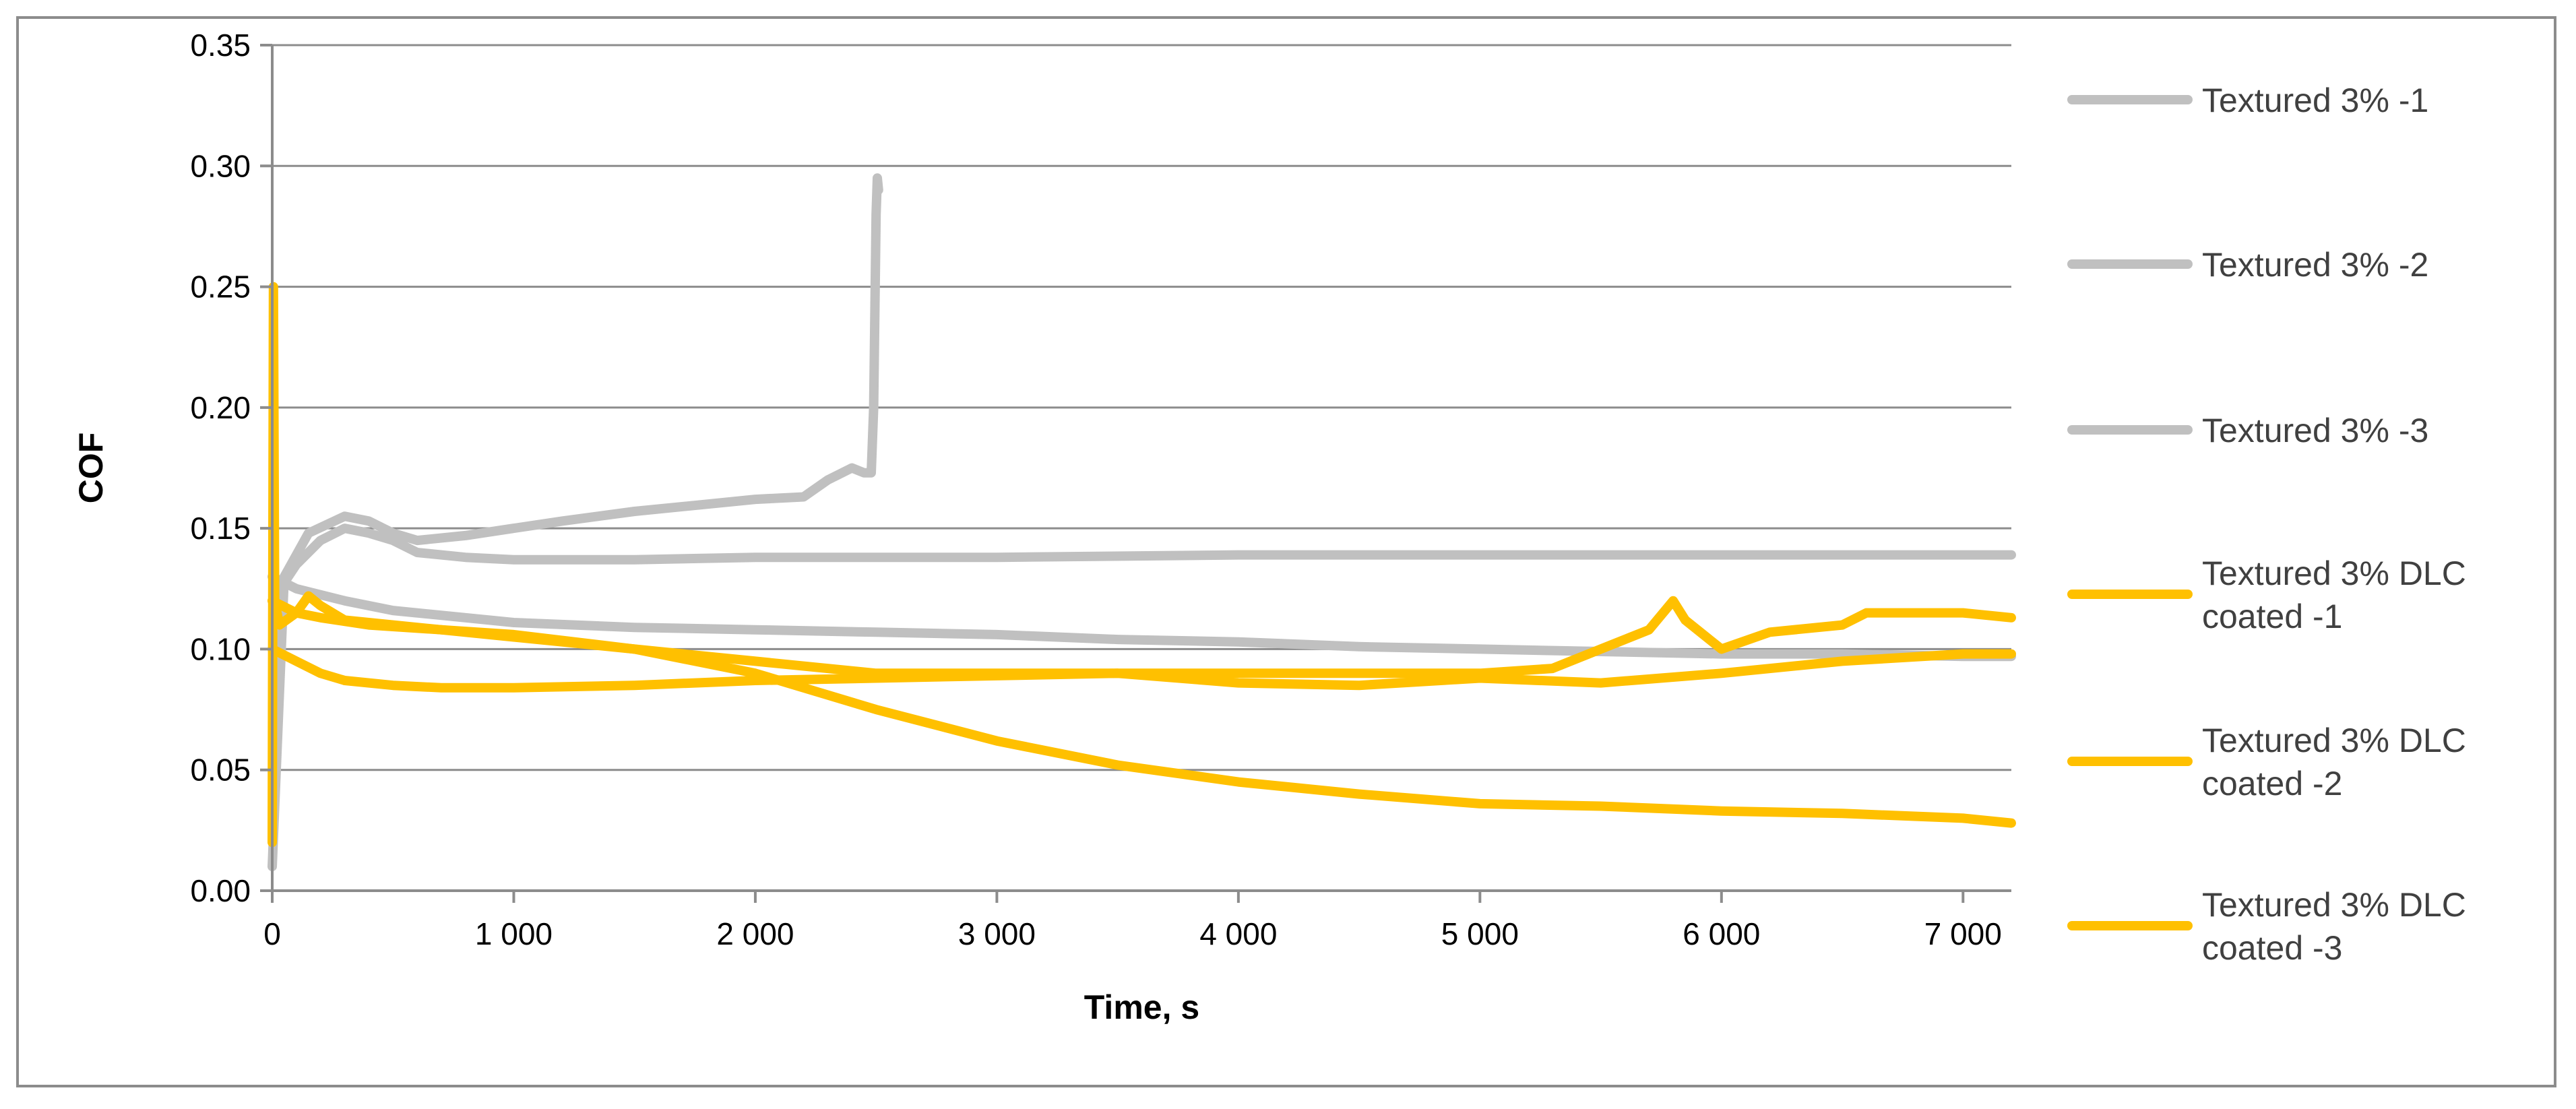  Describe the element at coordinates (220, 287) in the screenshot. I see `y-tick-label-5: 0.25` at that location.